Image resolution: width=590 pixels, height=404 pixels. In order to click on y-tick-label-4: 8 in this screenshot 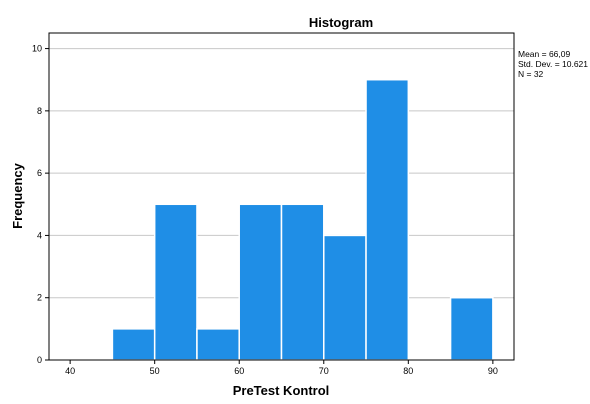, I will do `click(39, 111)`.